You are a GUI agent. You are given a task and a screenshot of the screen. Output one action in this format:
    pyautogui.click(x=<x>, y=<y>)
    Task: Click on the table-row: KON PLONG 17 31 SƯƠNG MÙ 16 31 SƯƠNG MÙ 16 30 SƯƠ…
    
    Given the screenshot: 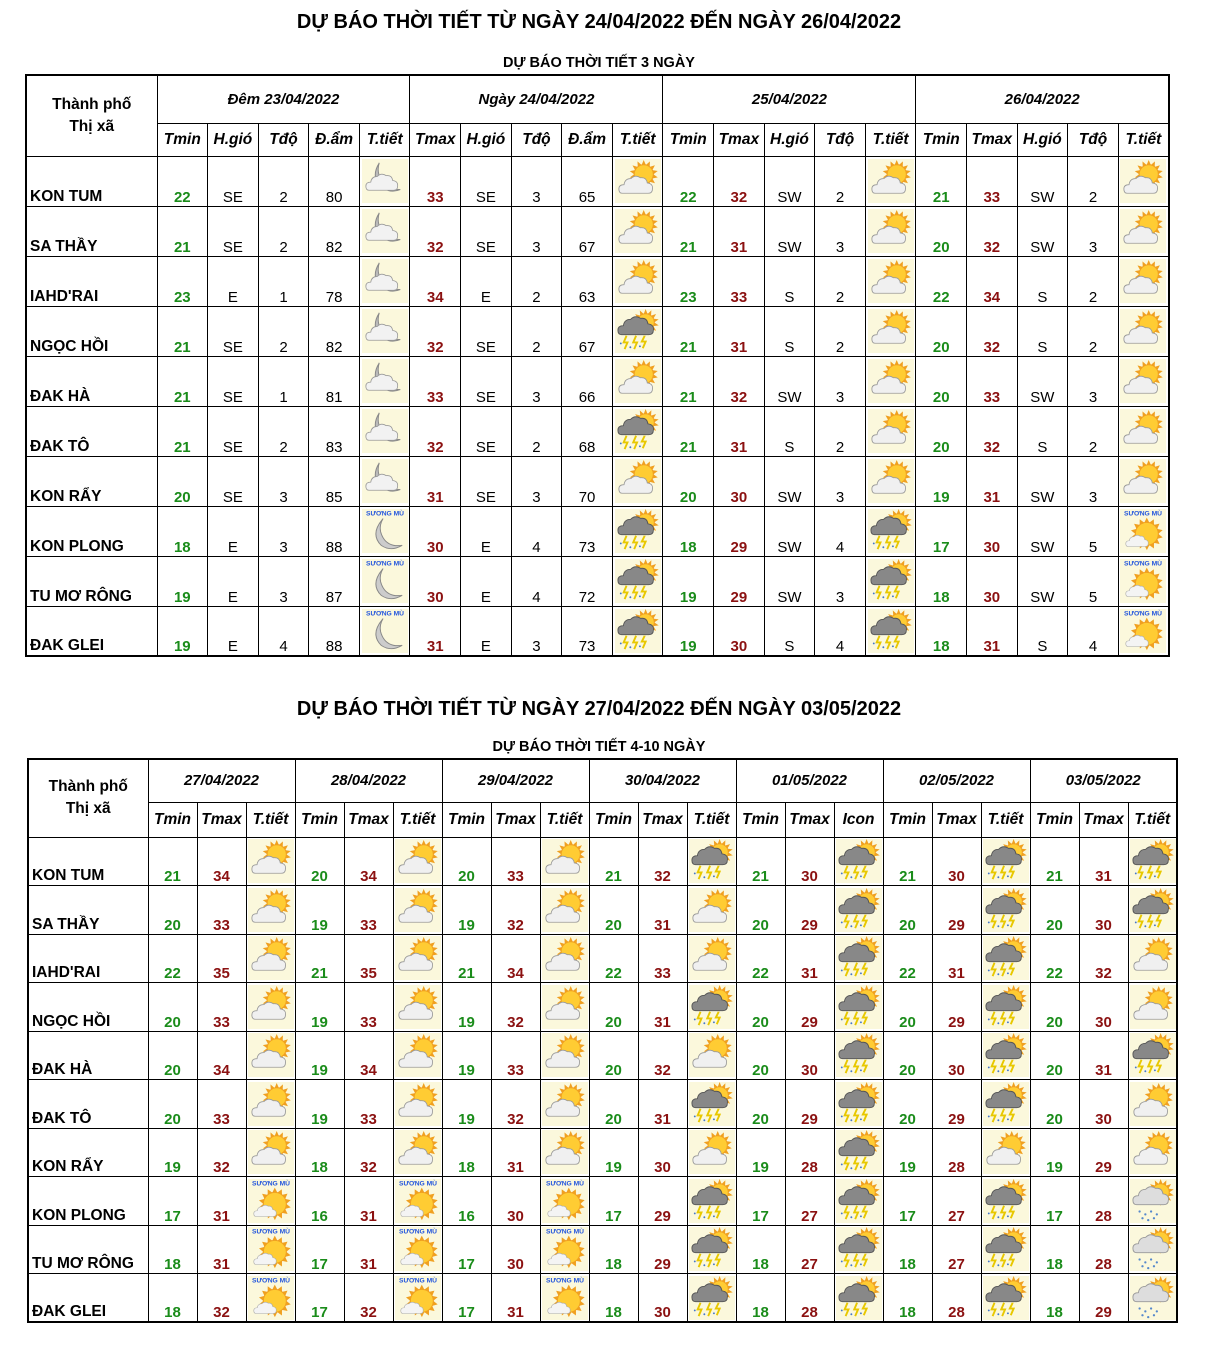 What is the action you would take?
    pyautogui.click(x=602, y=1201)
    